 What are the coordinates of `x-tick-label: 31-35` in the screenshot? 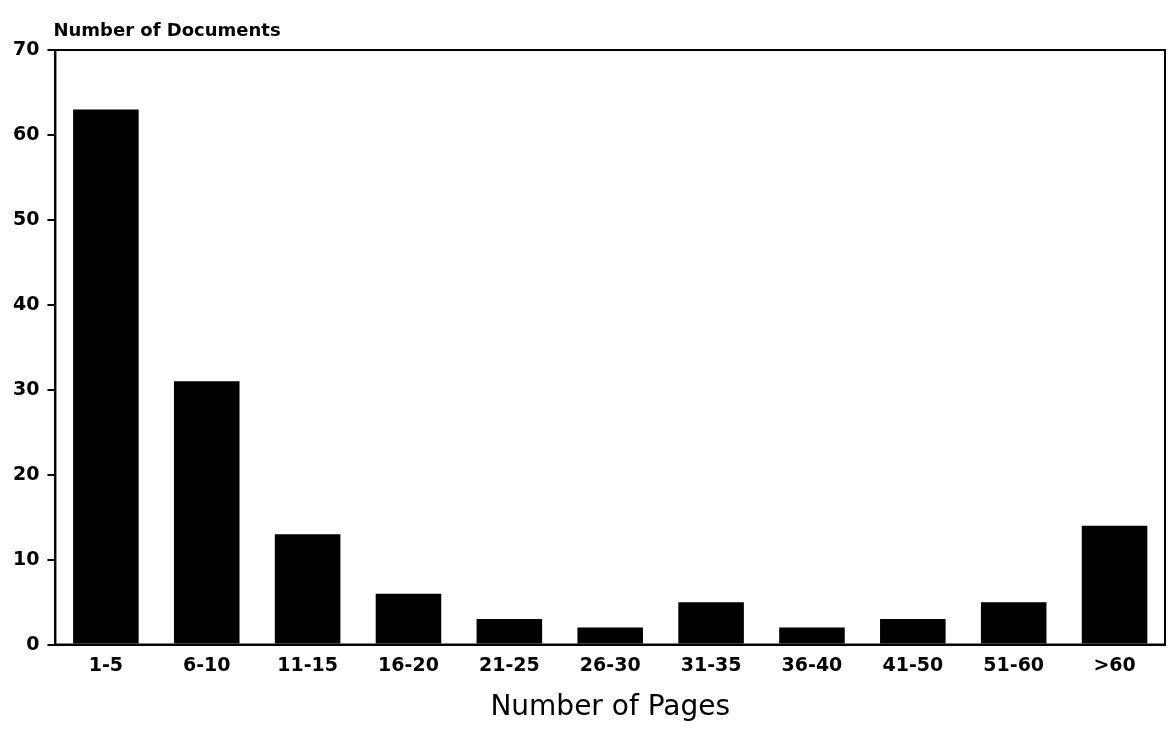 It's located at (711, 663).